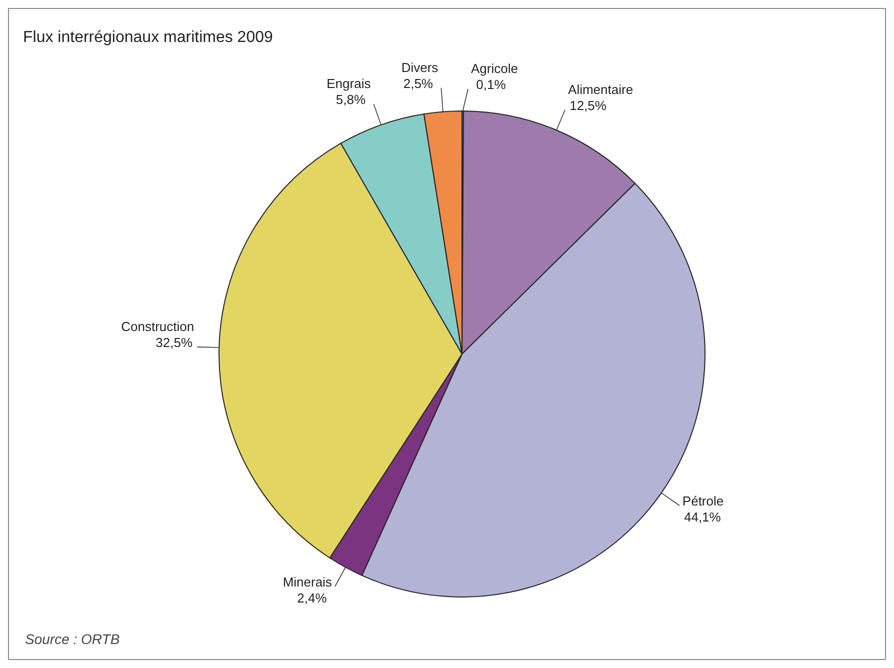 This screenshot has width=894, height=668. I want to click on slice-label: Alimentaire, so click(601, 89).